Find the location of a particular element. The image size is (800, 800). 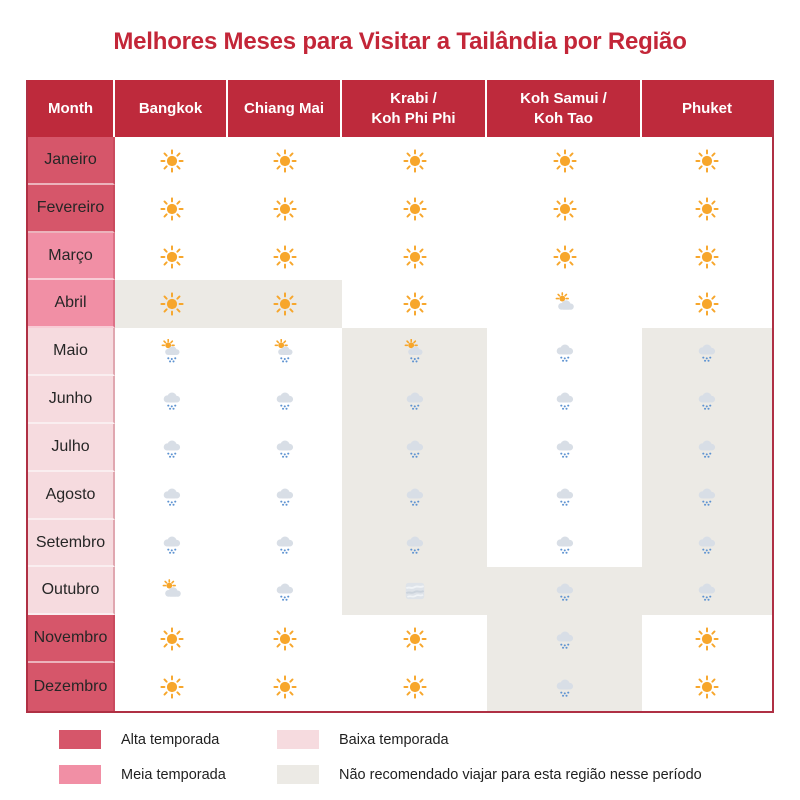

column-header-month: Month is located at coordinates (71, 108).